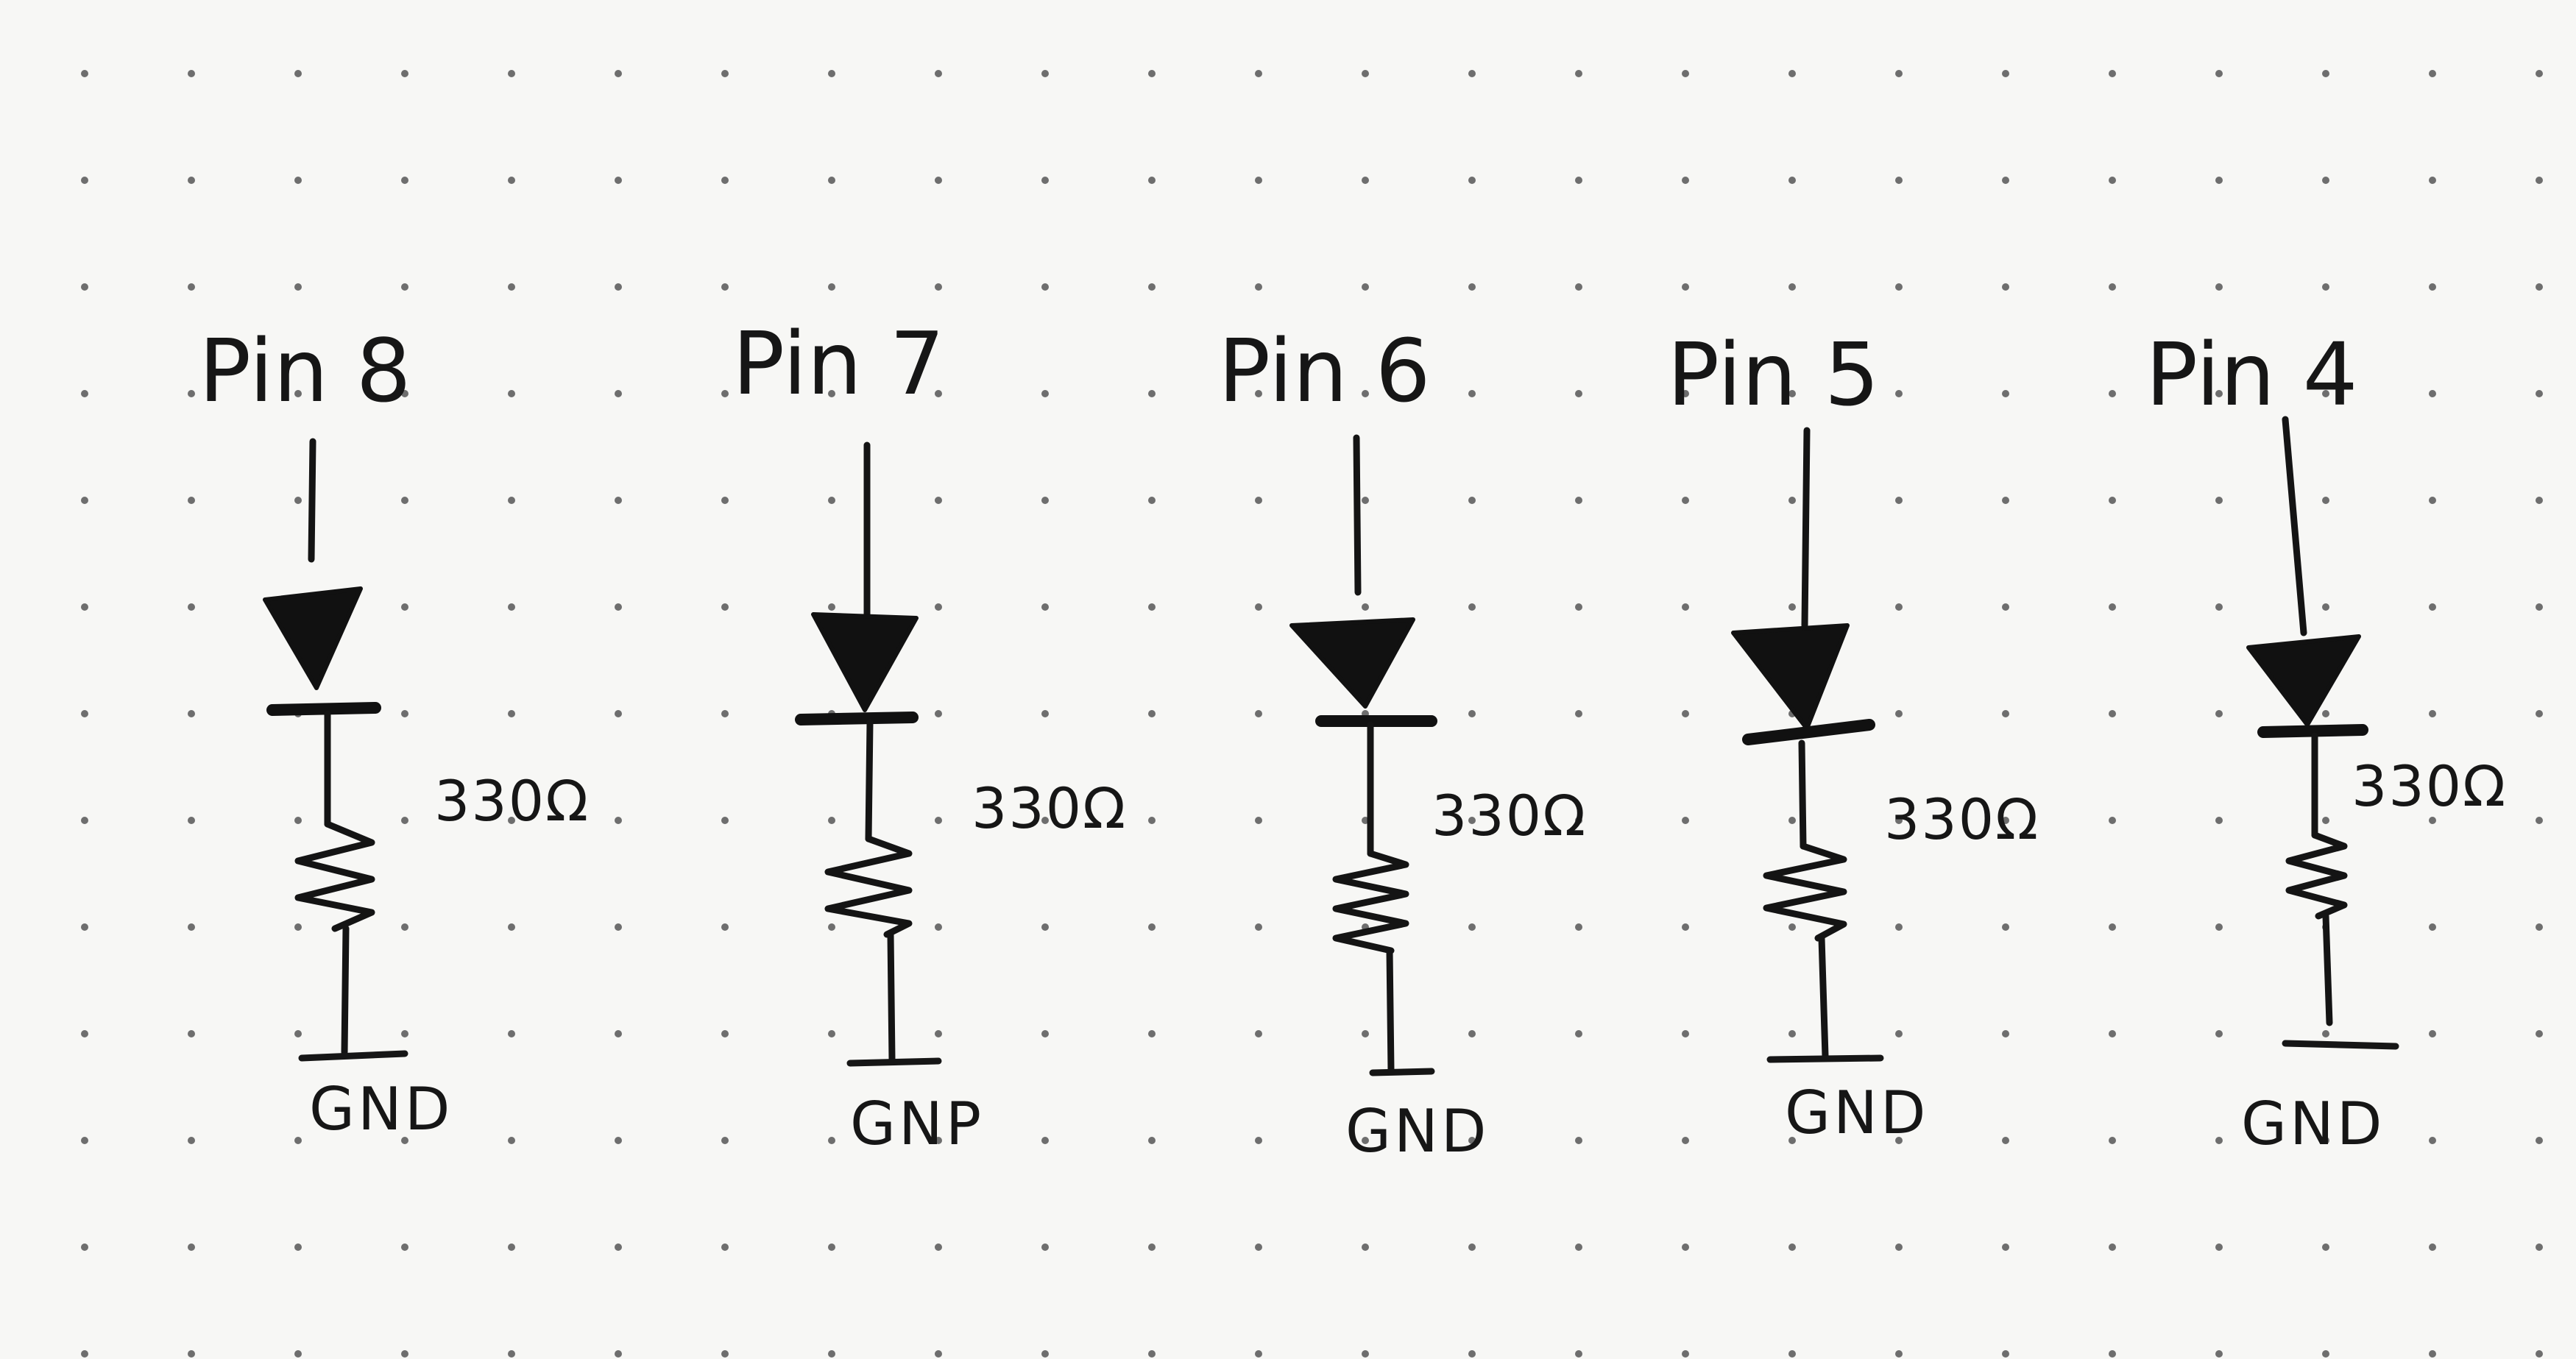  Describe the element at coordinates (353, 1056) in the screenshot. I see `ground-bar-icon` at that location.